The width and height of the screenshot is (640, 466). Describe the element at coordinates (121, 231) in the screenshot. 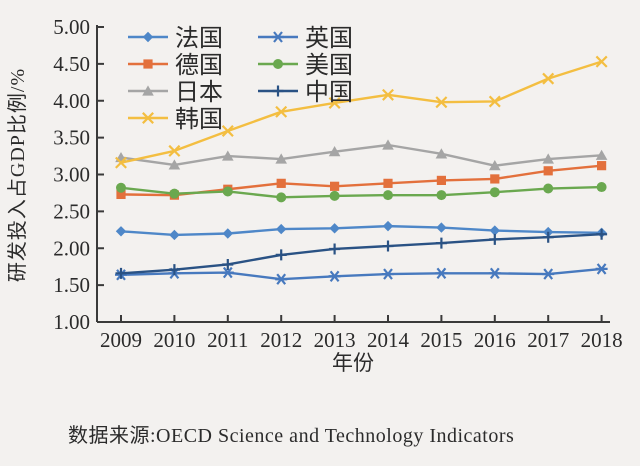

I see `series-point-france-2009` at that location.